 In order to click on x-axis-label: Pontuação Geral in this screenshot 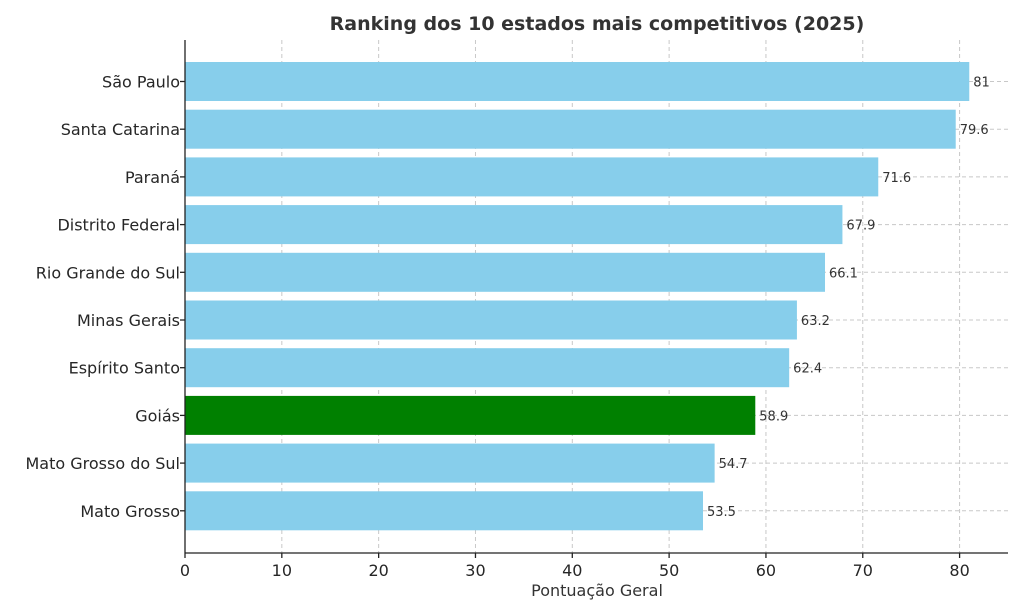, I will do `click(597, 590)`.